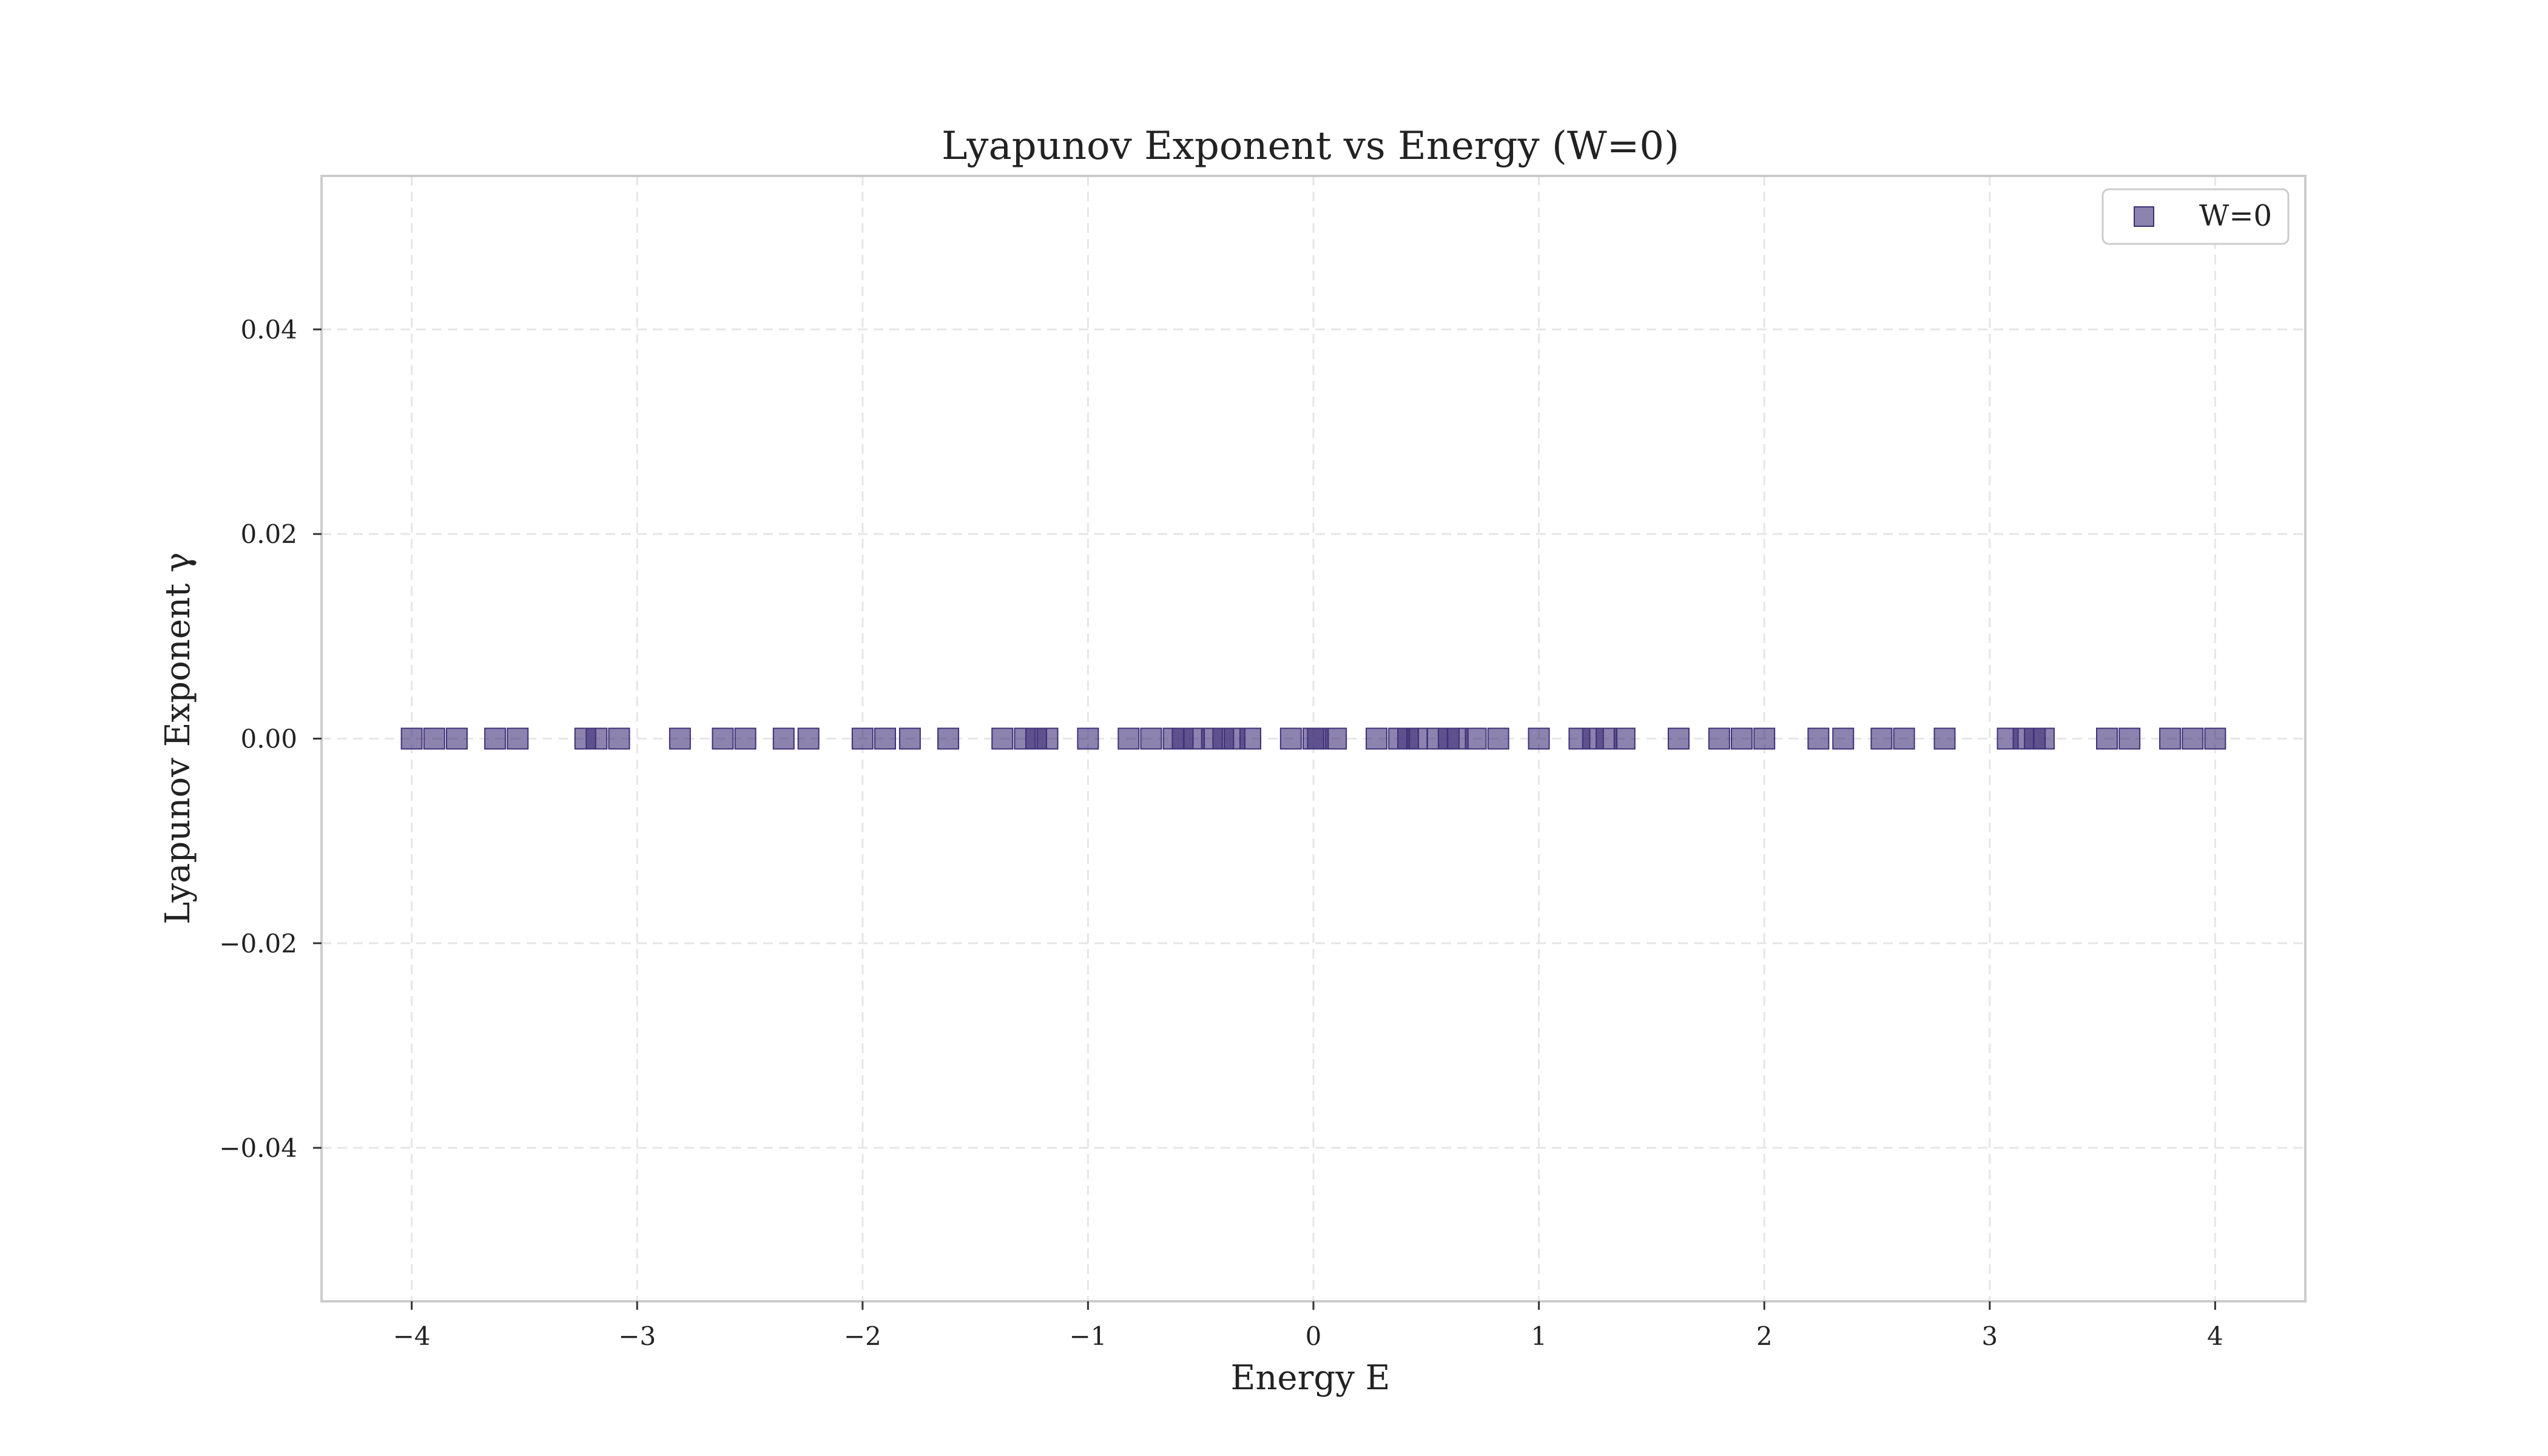 This screenshot has width=2548, height=1456. I want to click on y-tick-label: 0.04, so click(268, 330).